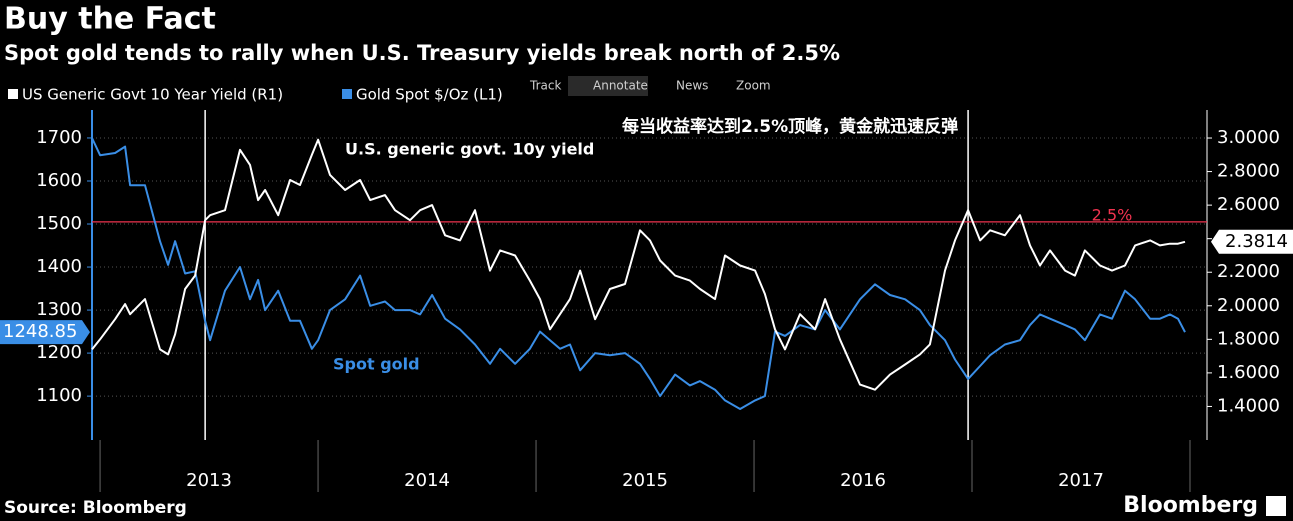 The image size is (1293, 521). Describe the element at coordinates (1248, 372) in the screenshot. I see `y2-tick-label: 1.6000` at that location.